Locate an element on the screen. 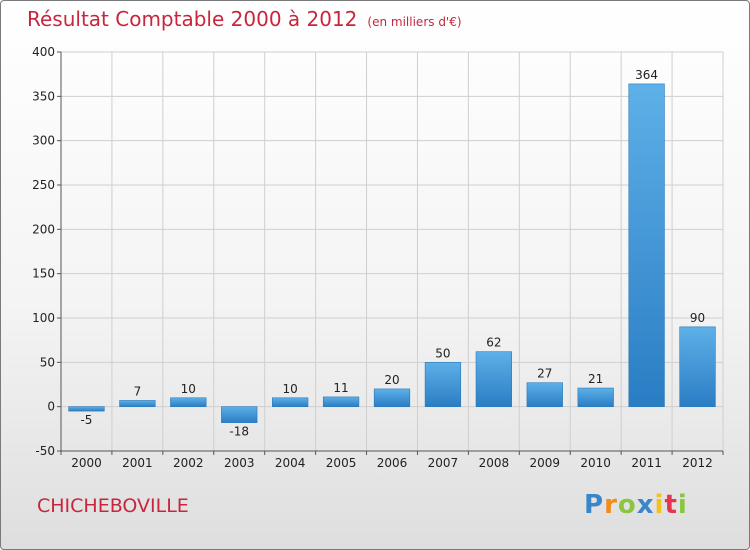  bar-value-label: 7 is located at coordinates (138, 391).